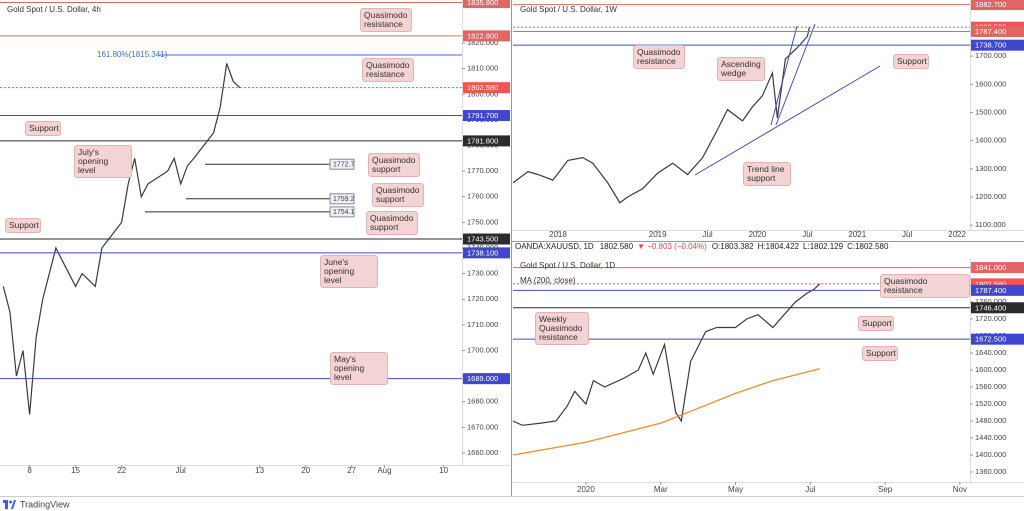  Describe the element at coordinates (990, 386) in the screenshot. I see `y-tick-label: 1560.000` at that location.